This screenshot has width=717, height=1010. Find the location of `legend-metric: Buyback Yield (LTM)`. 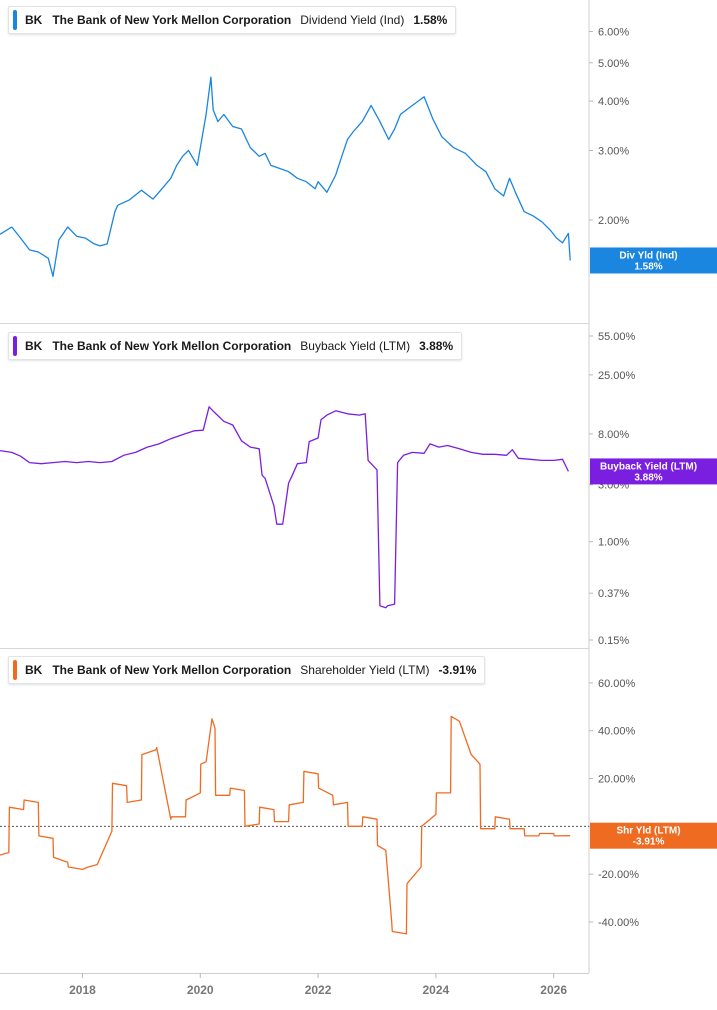

legend-metric: Buyback Yield (LTM) is located at coordinates (355, 346).